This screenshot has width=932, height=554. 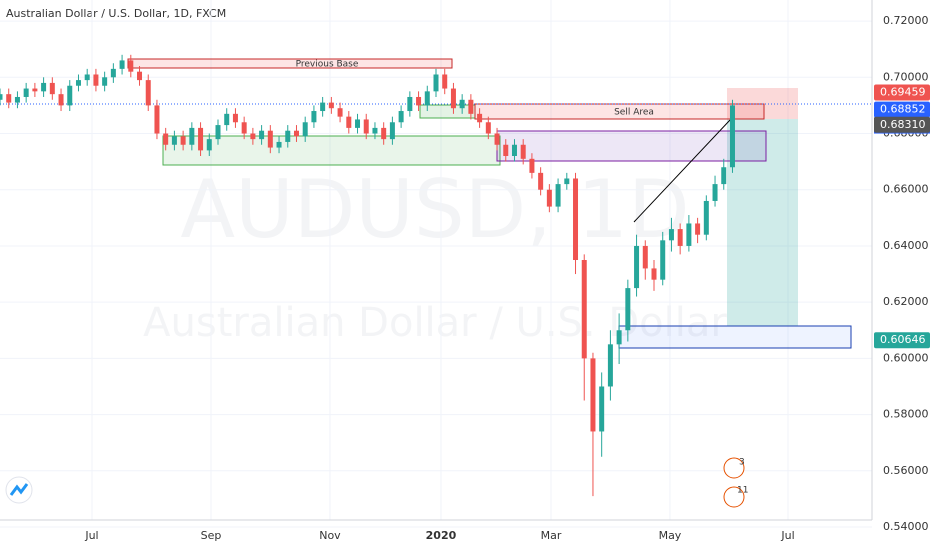 I want to click on y-tick-label: 0.64000, so click(x=906, y=245).